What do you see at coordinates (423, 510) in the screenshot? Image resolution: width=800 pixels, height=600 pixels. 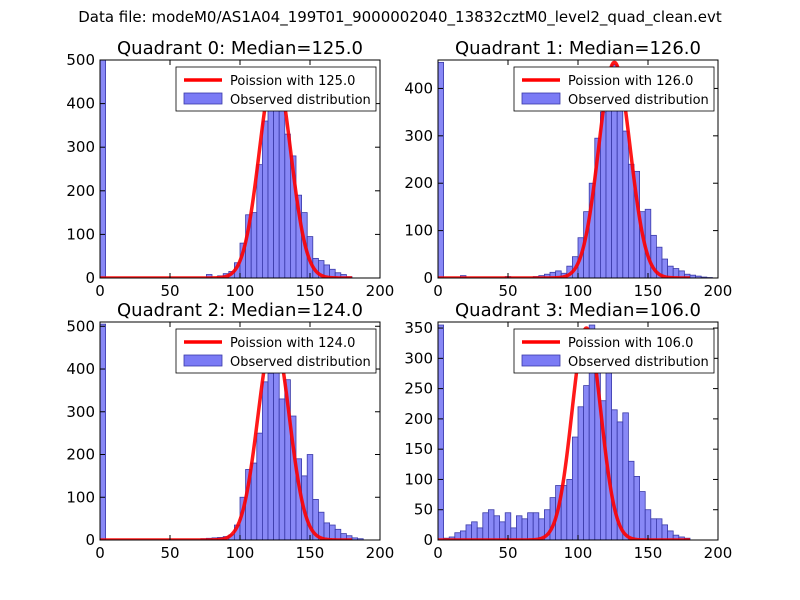 I see `y-tick-label: 50` at bounding box center [423, 510].